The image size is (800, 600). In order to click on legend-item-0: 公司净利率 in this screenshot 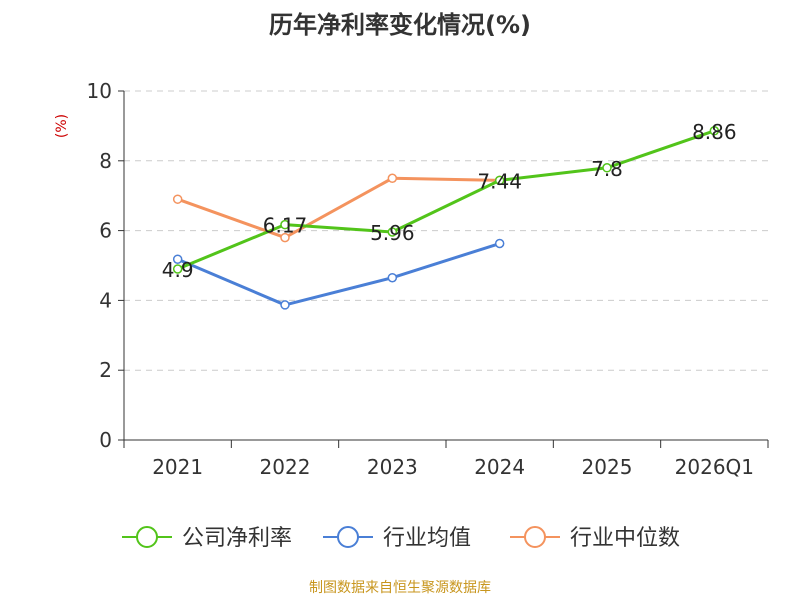, I will do `click(207, 538)`.